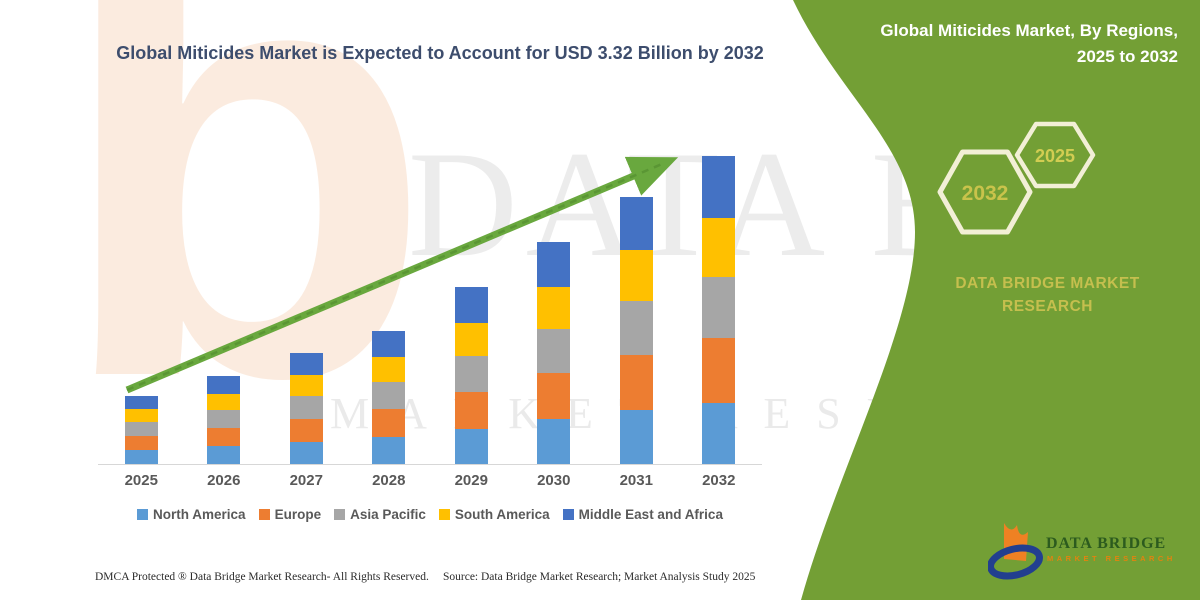  I want to click on stacked-bar-2028, so click(389, 397).